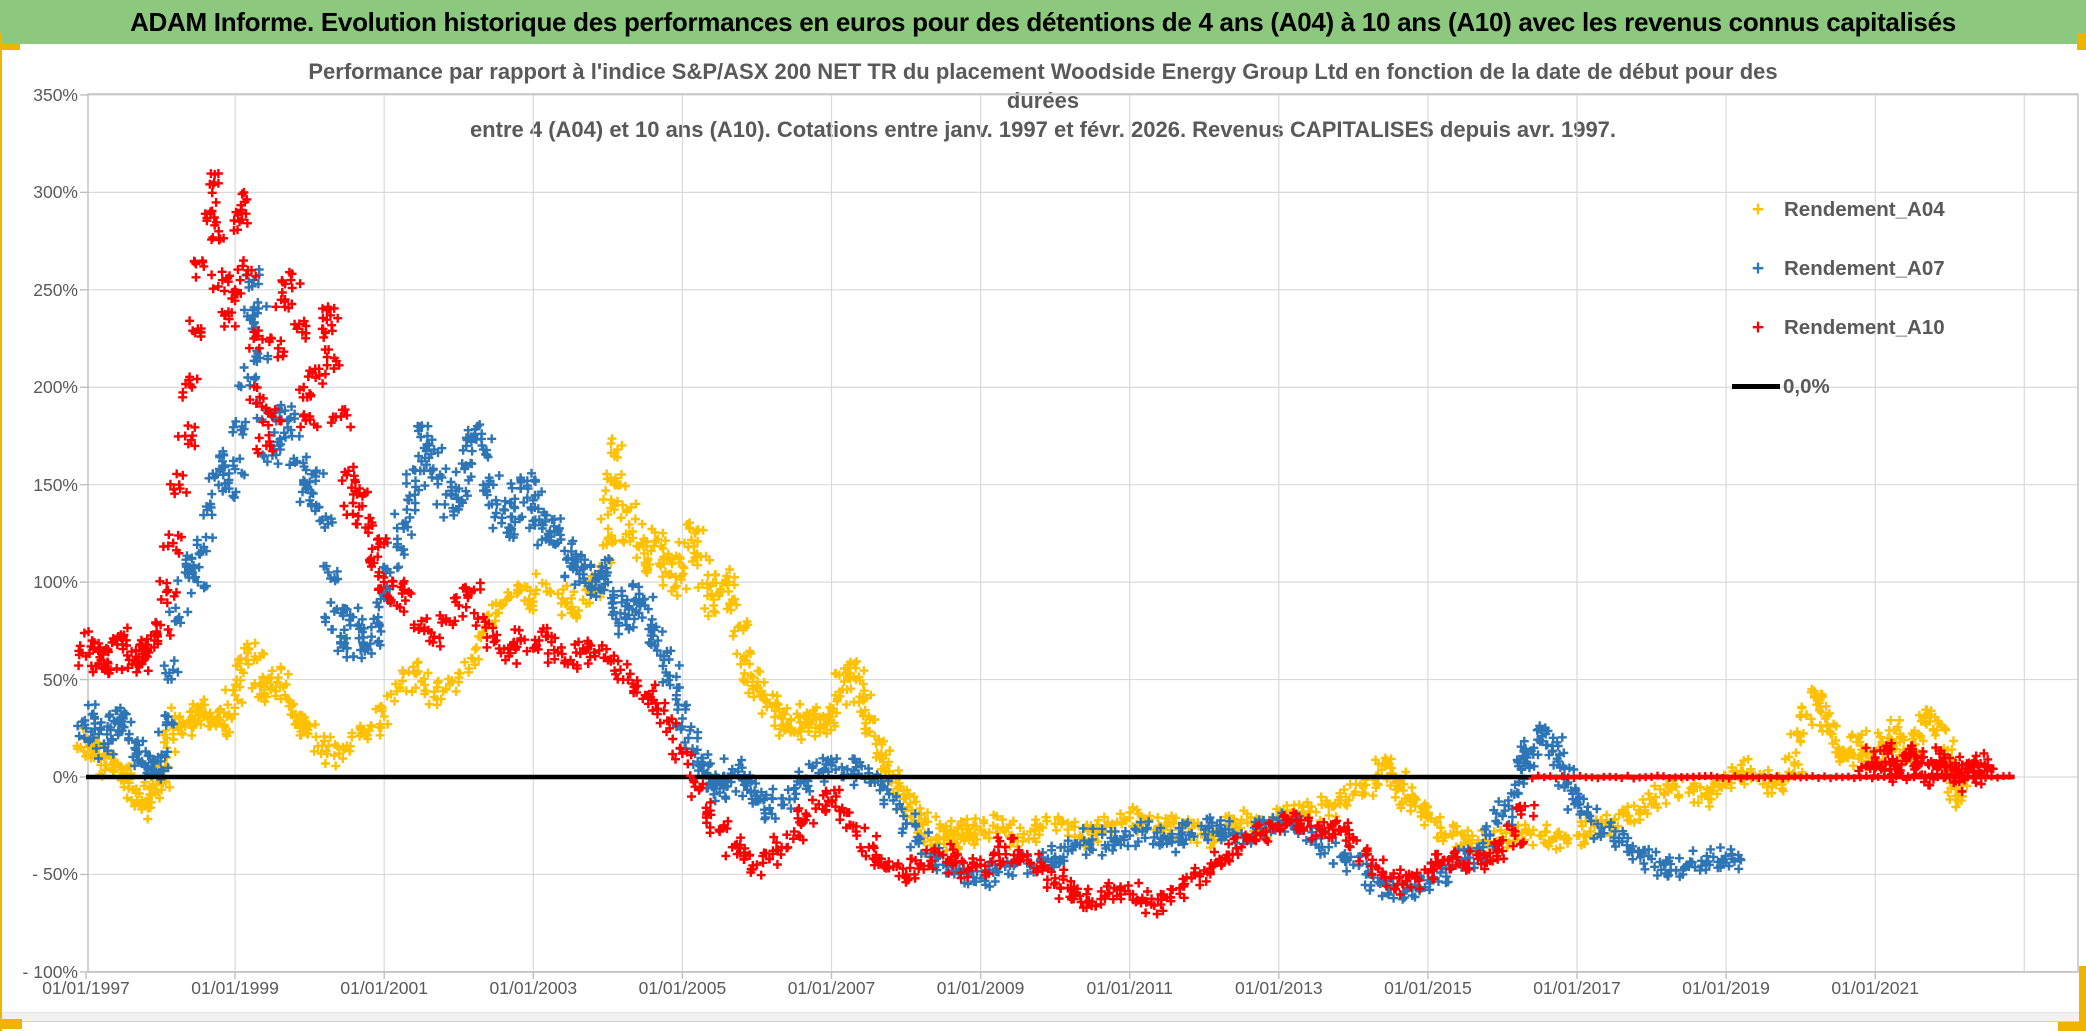  Describe the element at coordinates (1279, 988) in the screenshot. I see `x-axis-tick-label: 01/01/2013` at that location.